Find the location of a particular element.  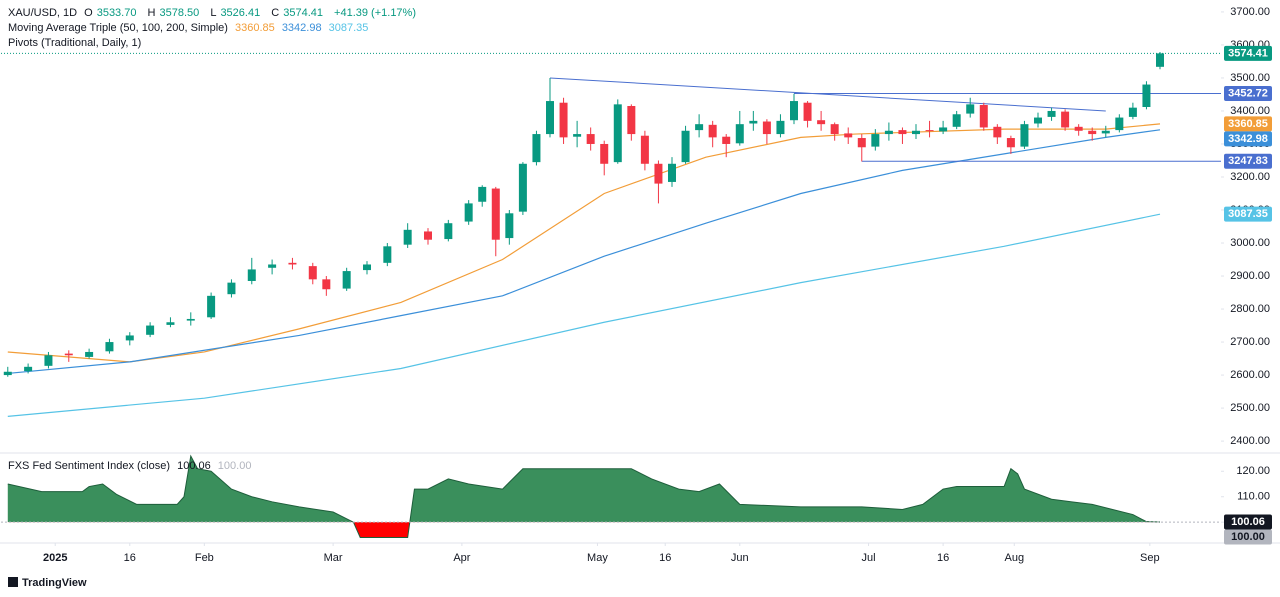

x-tick-label: Jun is located at coordinates (740, 558).